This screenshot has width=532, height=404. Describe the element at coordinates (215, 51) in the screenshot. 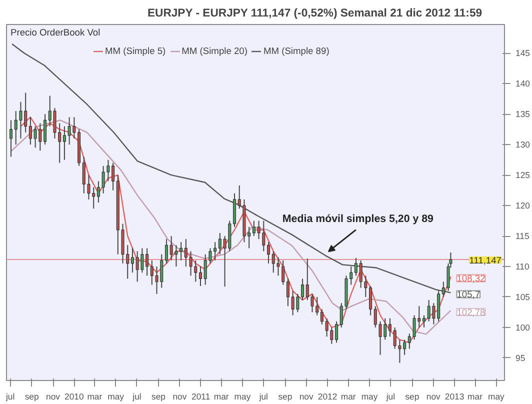

I see `legend-label: MM (Simple 20)` at that location.